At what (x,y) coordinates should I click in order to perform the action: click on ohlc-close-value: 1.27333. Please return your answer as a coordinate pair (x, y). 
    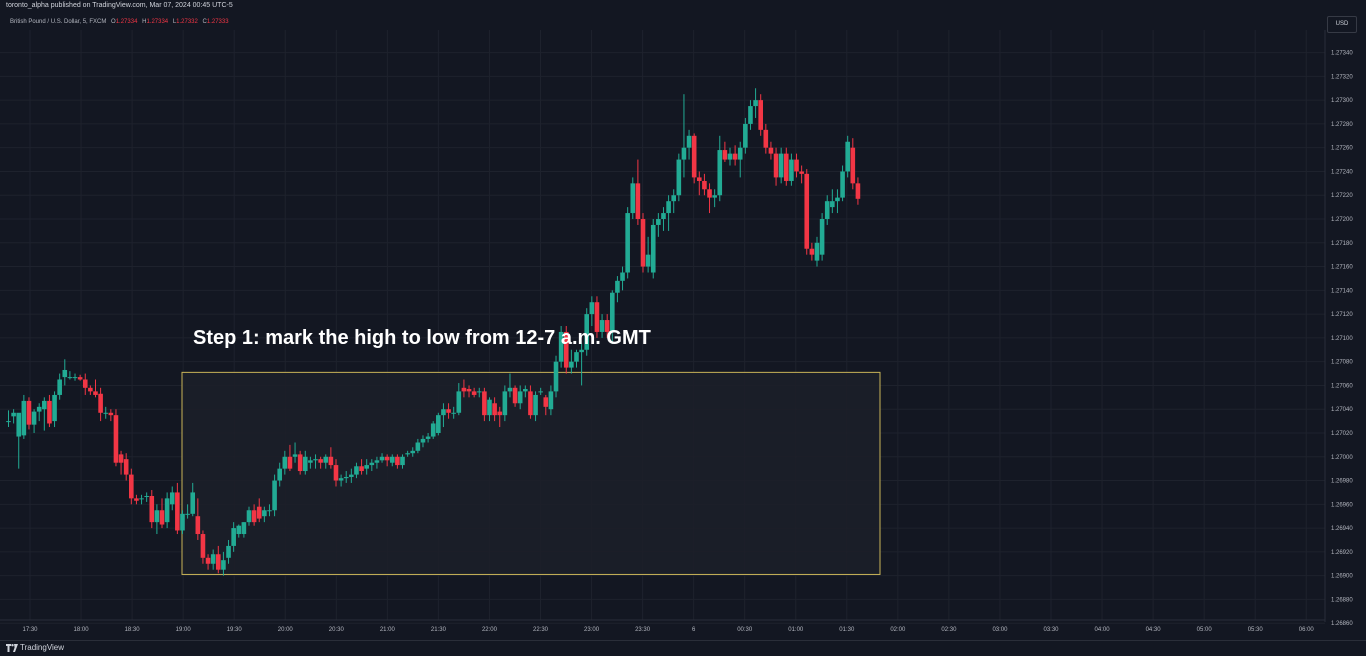
    Looking at the image, I should click on (217, 22).